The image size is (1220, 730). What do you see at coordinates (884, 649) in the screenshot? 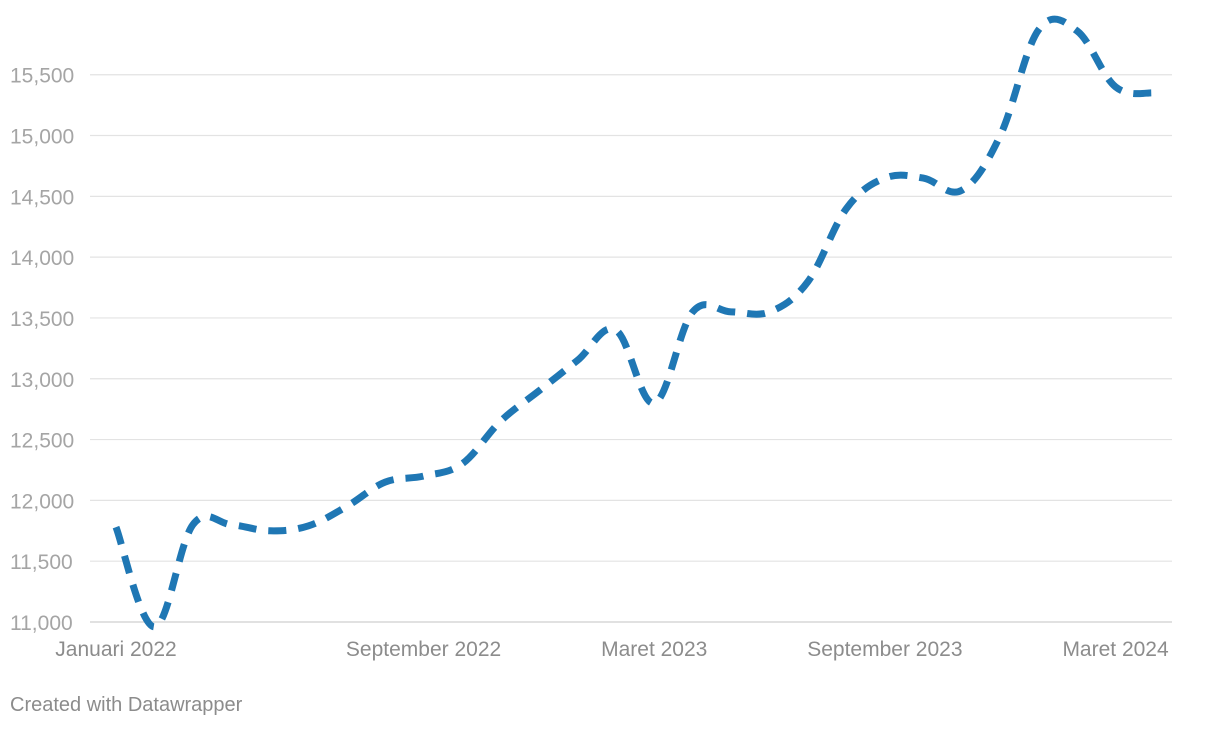
I see `x-tick-label: September 2023` at bounding box center [884, 649].